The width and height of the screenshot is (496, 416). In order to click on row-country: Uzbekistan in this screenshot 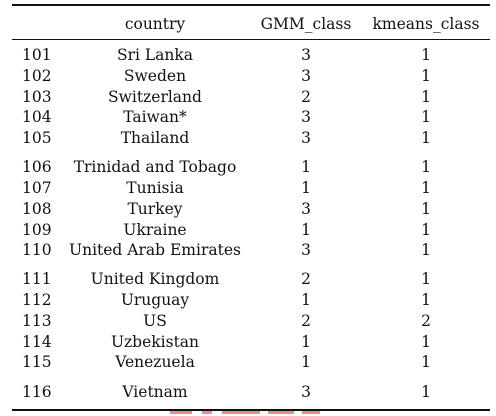, I will do `click(155, 342)`.